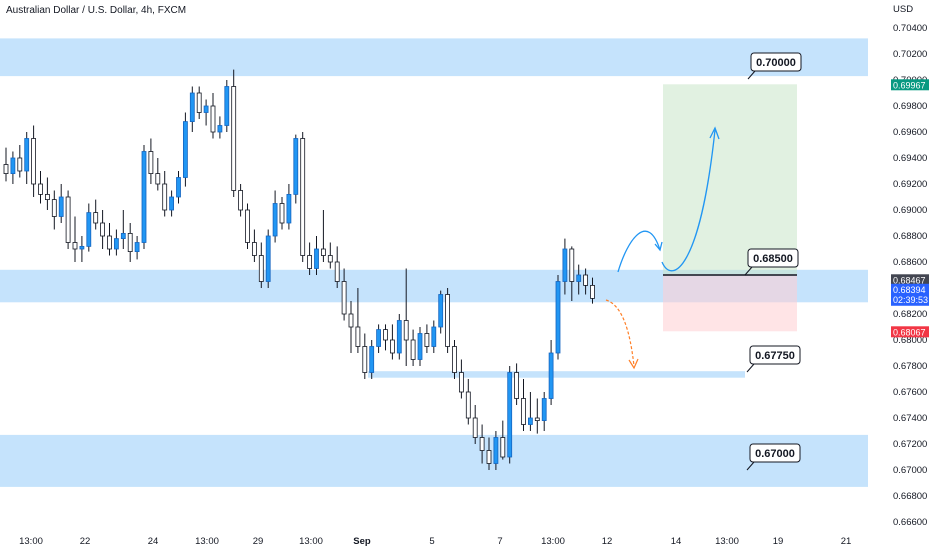  Describe the element at coordinates (910, 85) in the screenshot. I see `price-tag-bg` at that location.